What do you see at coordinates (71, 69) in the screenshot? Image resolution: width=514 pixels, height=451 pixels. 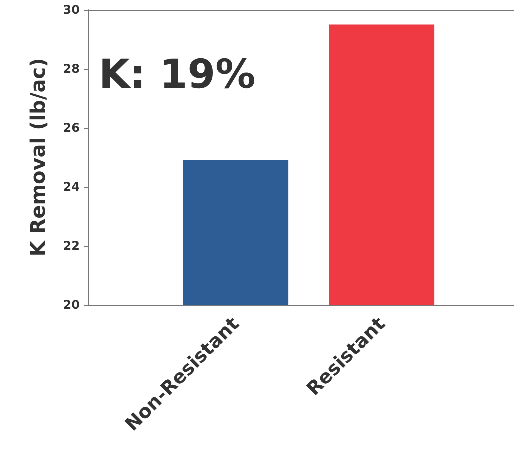 I see `y-tick-label: 28` at bounding box center [71, 69].